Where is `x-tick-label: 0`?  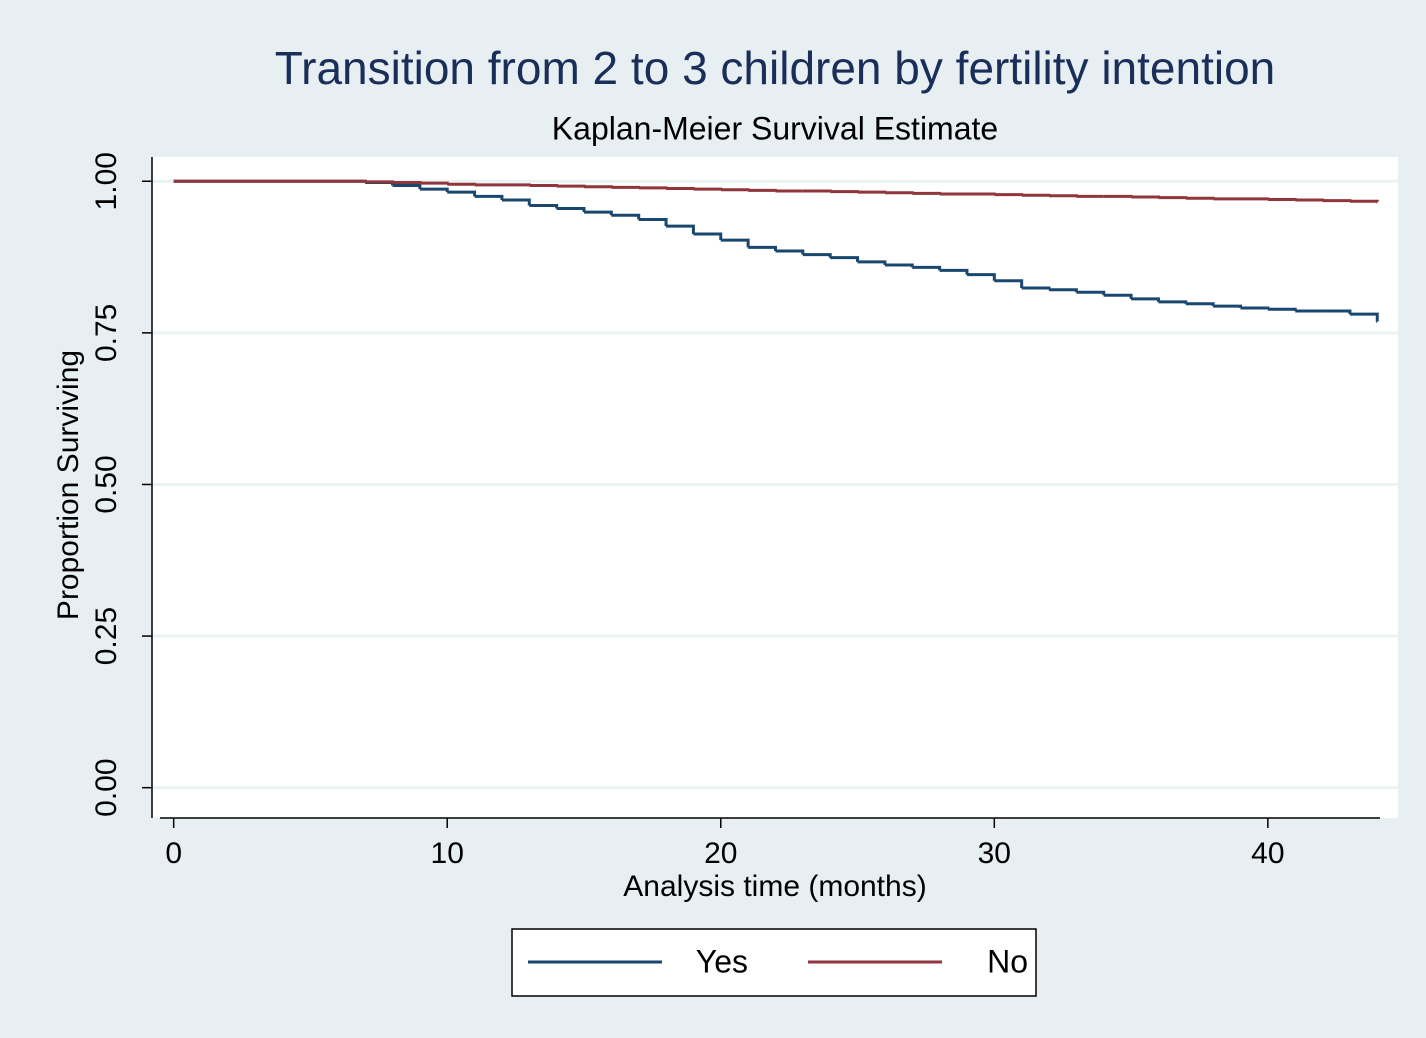
x-tick-label: 0 is located at coordinates (173, 853).